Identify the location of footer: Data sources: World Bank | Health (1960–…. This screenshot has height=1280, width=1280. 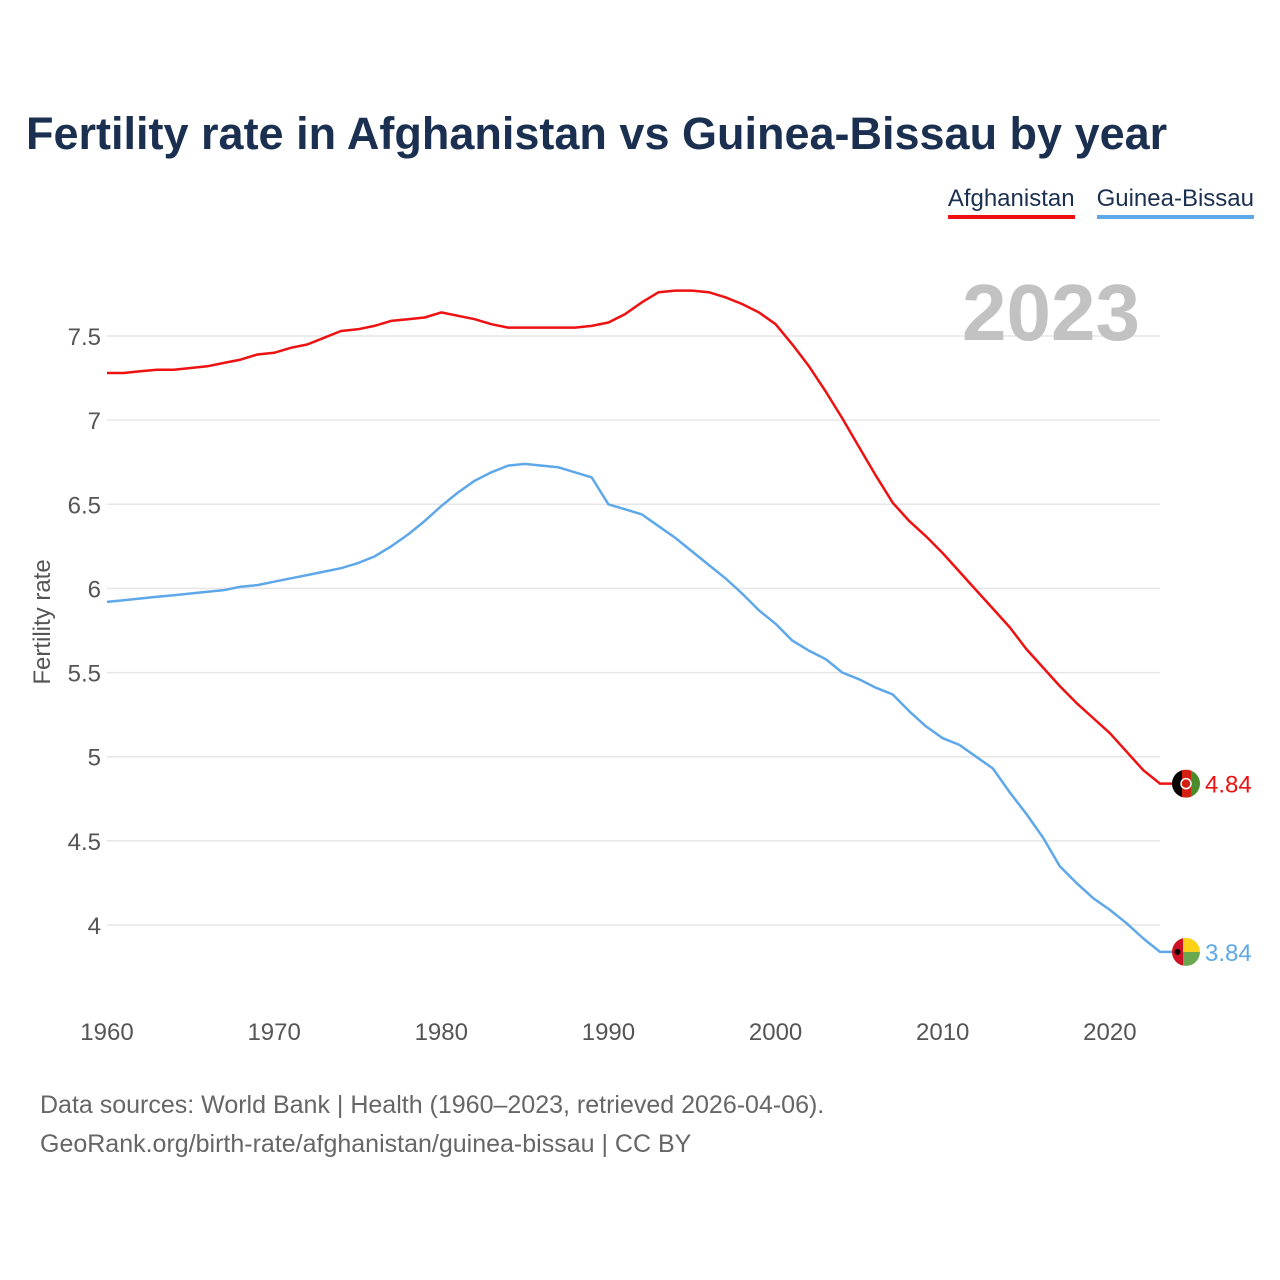
(432, 1125).